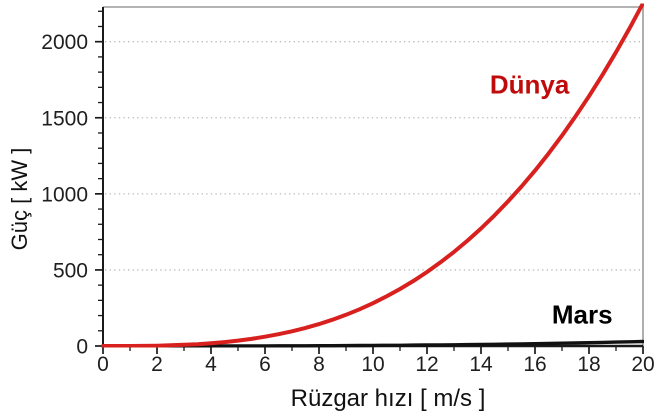  Describe the element at coordinates (64, 42) in the screenshot. I see `y-tick-label: 2000` at that location.